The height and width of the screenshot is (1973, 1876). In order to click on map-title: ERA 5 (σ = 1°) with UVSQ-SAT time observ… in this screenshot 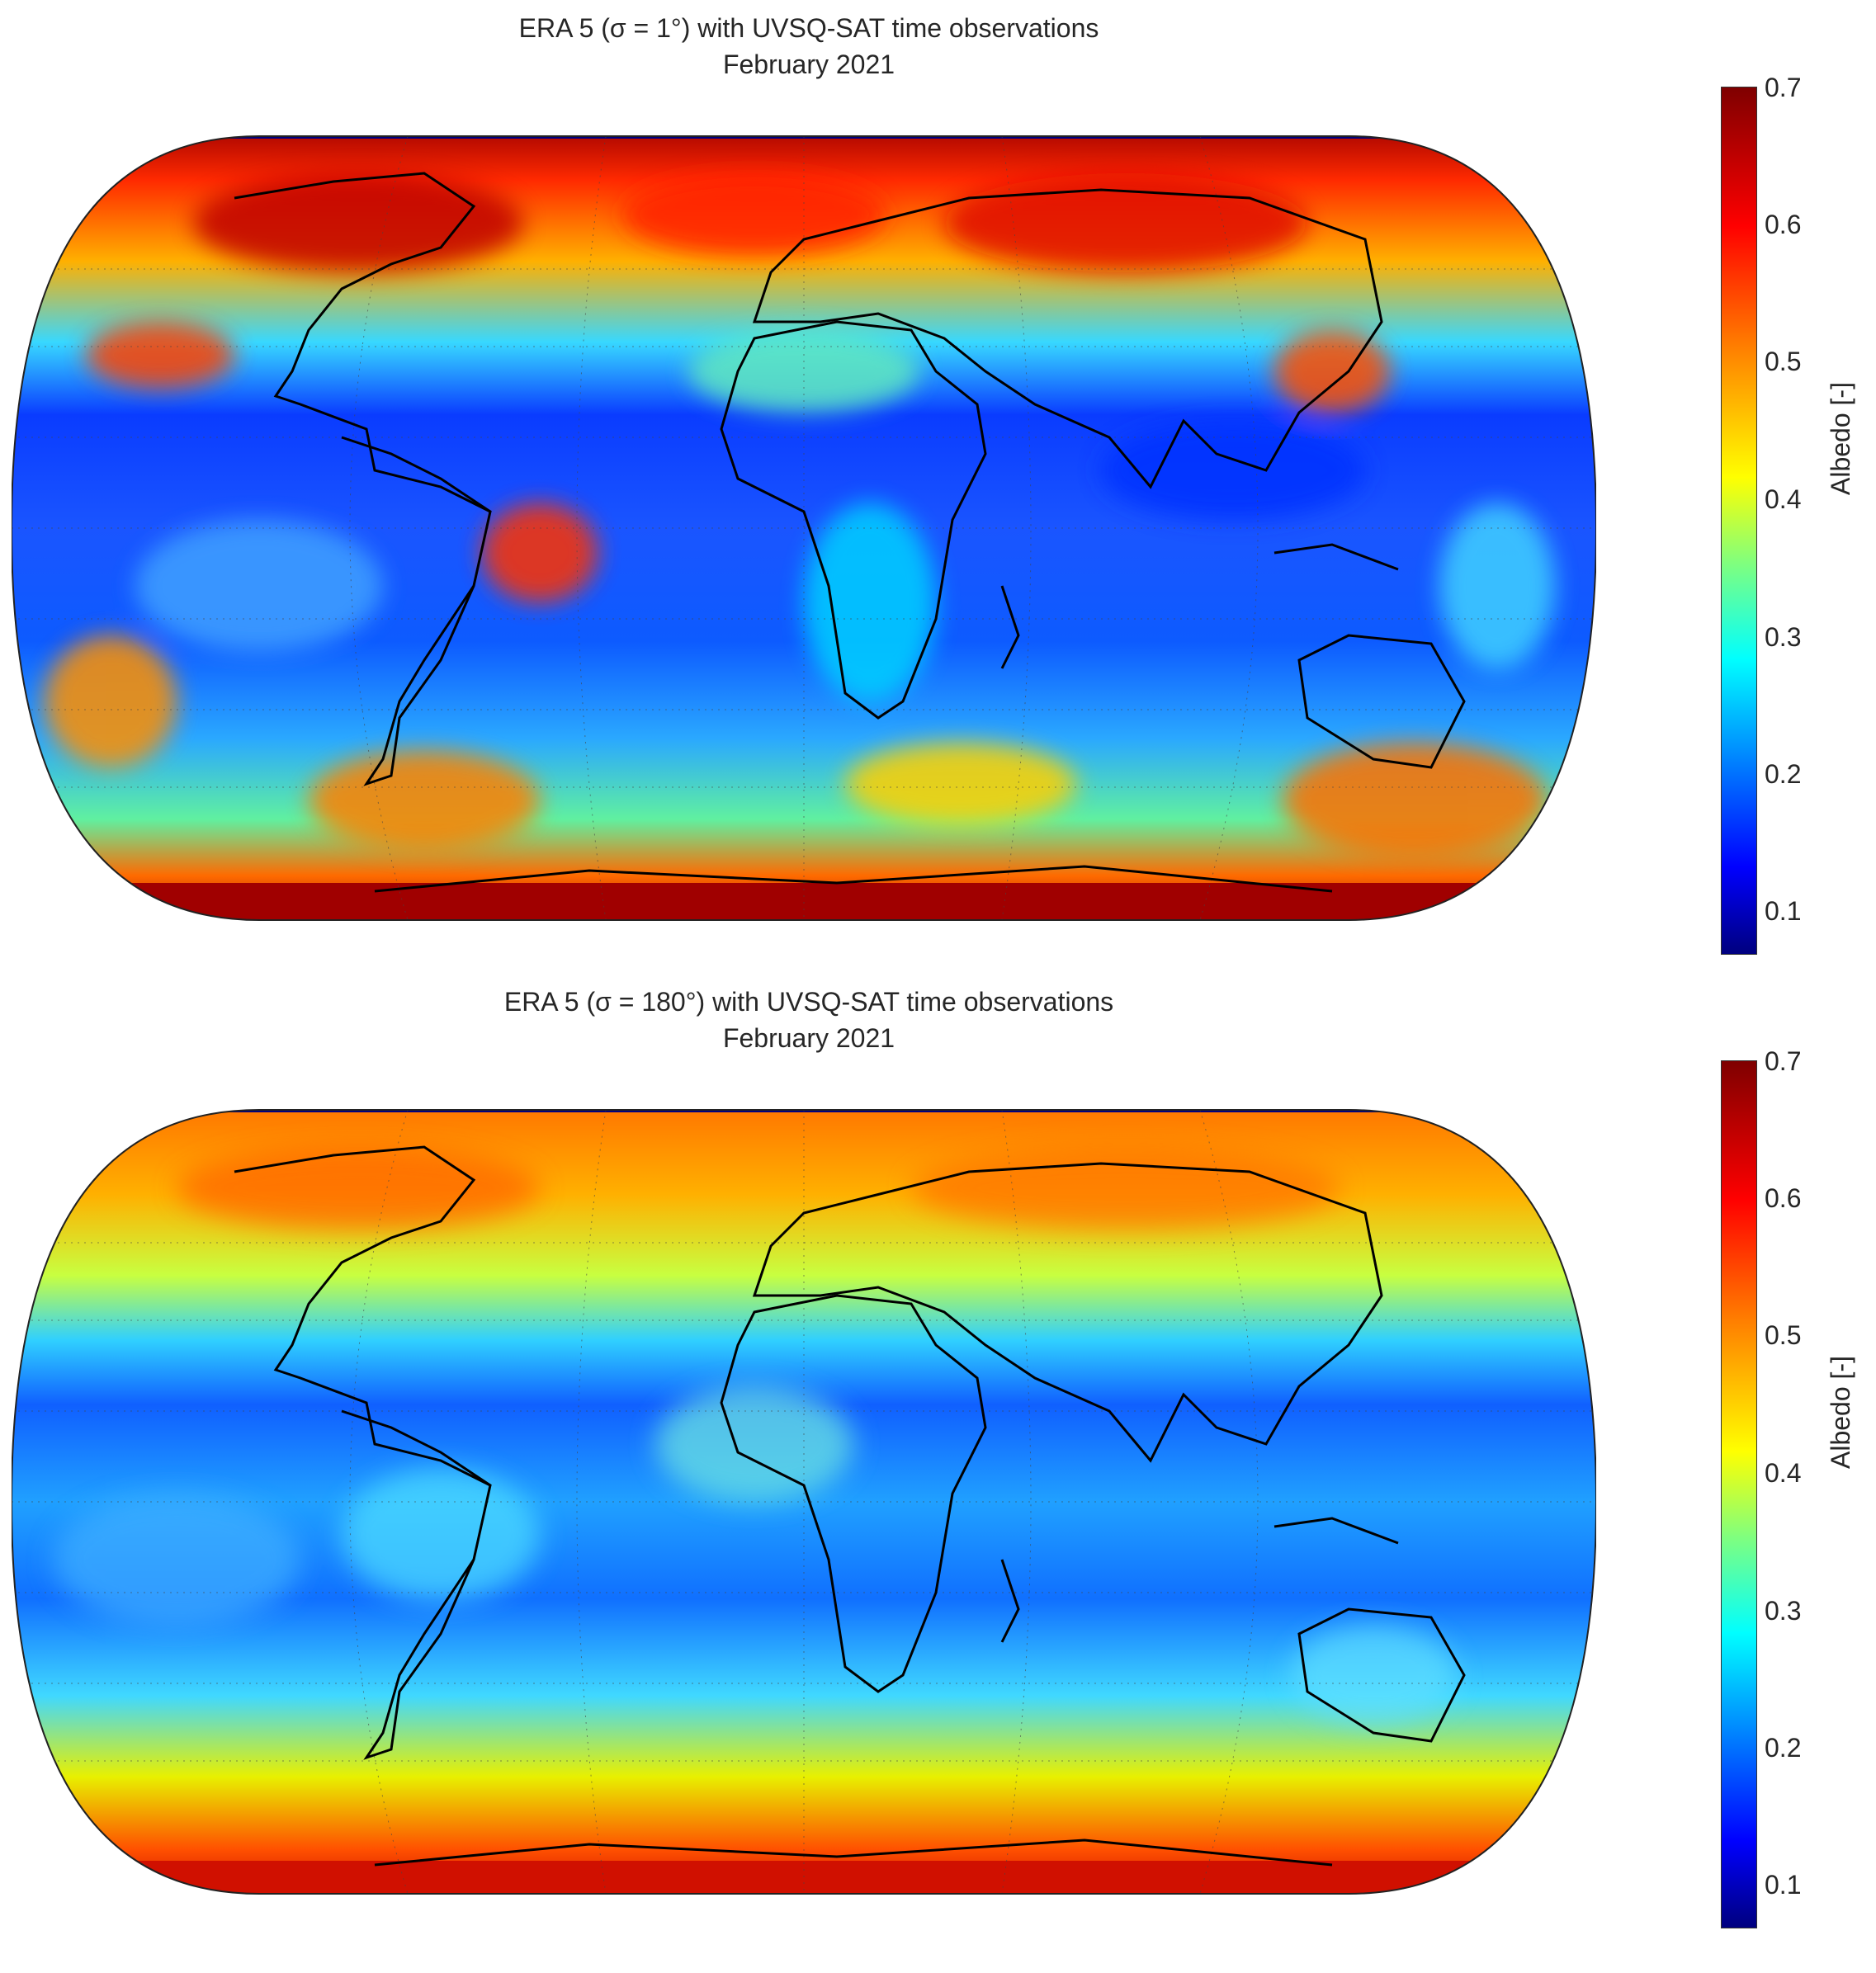, I will do `click(808, 28)`.